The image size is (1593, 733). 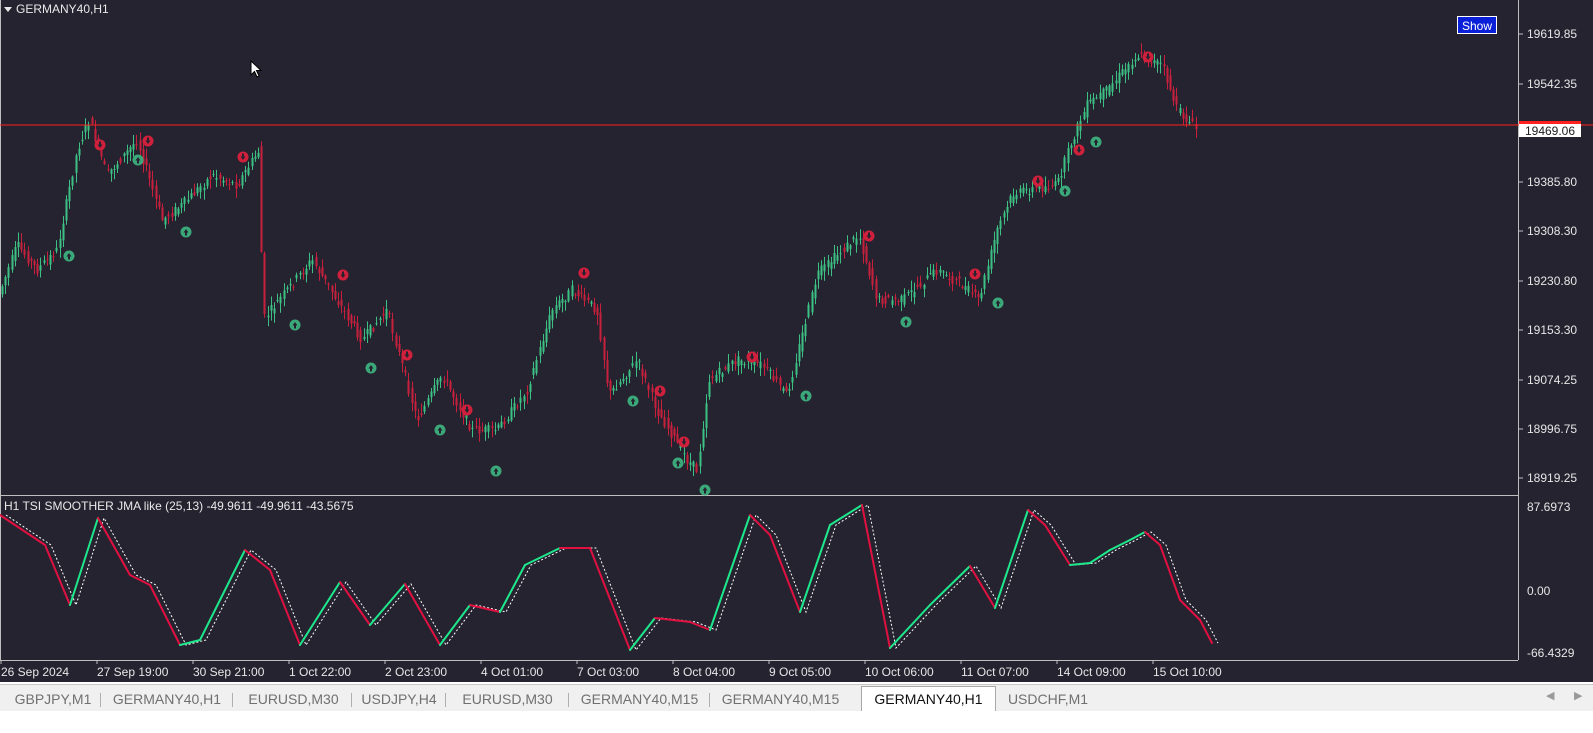 I want to click on time-tick-label: 15 Oct 10:00, so click(x=1187, y=672).